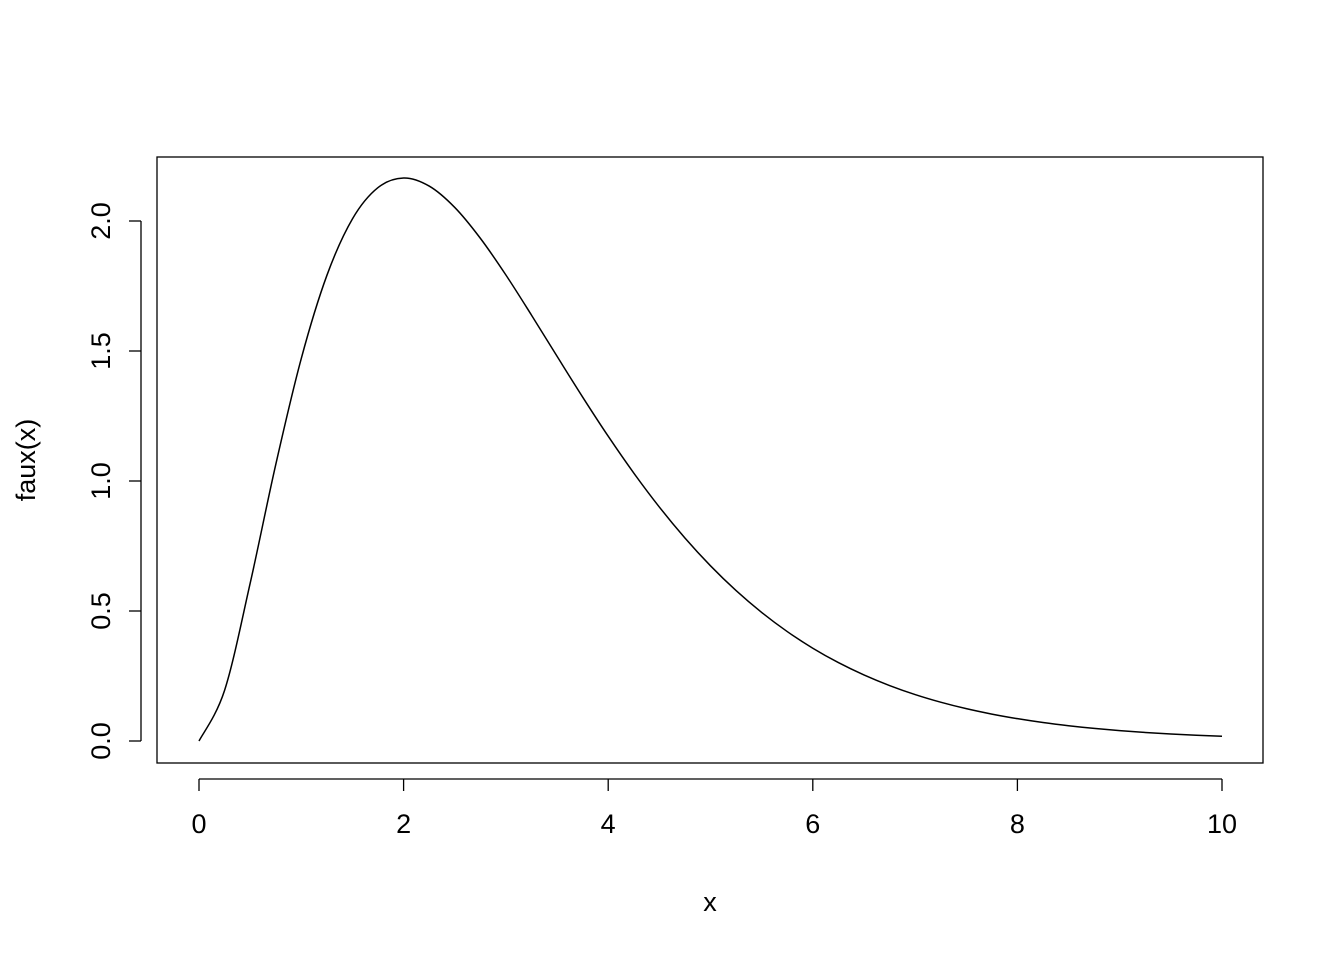 The width and height of the screenshot is (1344, 960). Describe the element at coordinates (101, 351) in the screenshot. I see `y-tick-label: 1.5` at that location.